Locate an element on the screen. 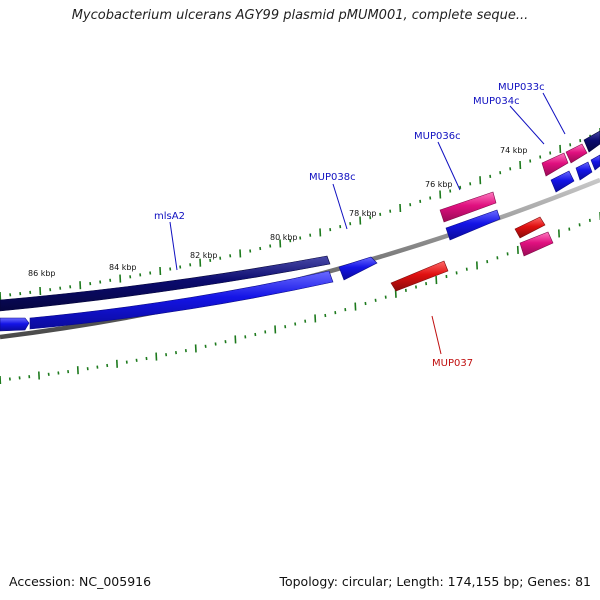  leader-mup033c is located at coordinates (554, 113).